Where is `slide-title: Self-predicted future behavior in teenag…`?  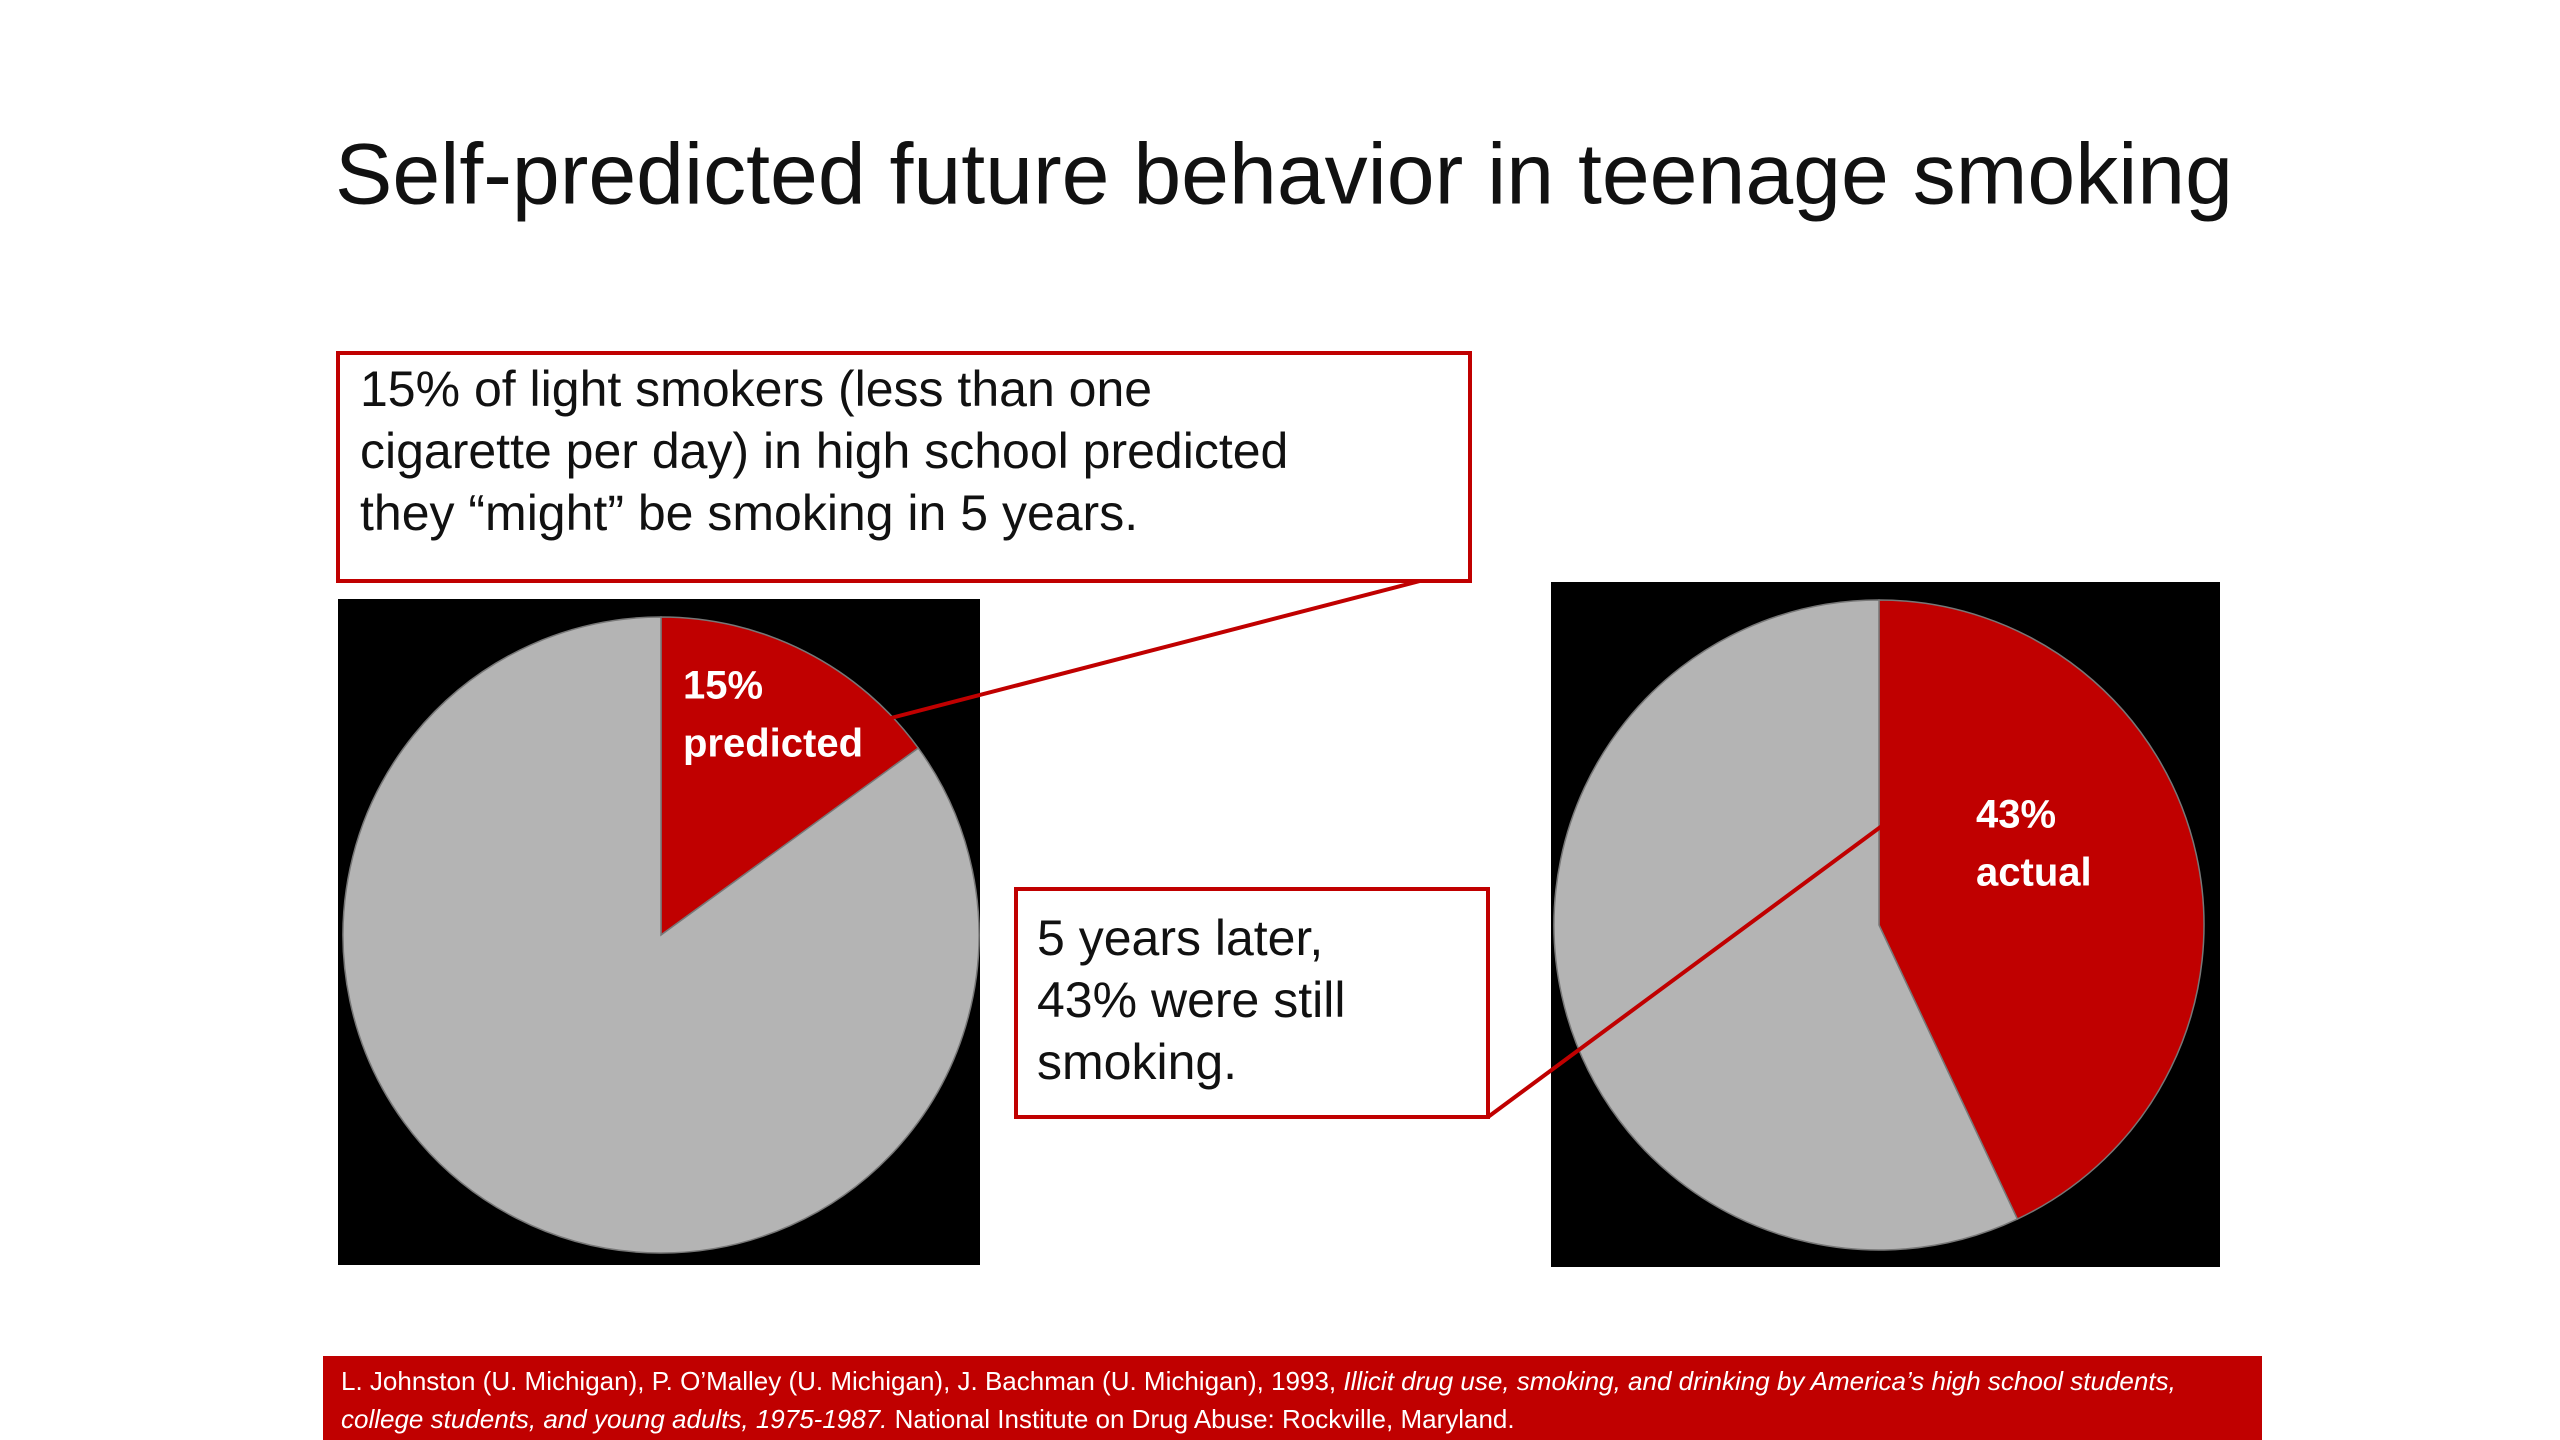
slide-title: Self-predicted future behavior in teenag… is located at coordinates (1284, 175).